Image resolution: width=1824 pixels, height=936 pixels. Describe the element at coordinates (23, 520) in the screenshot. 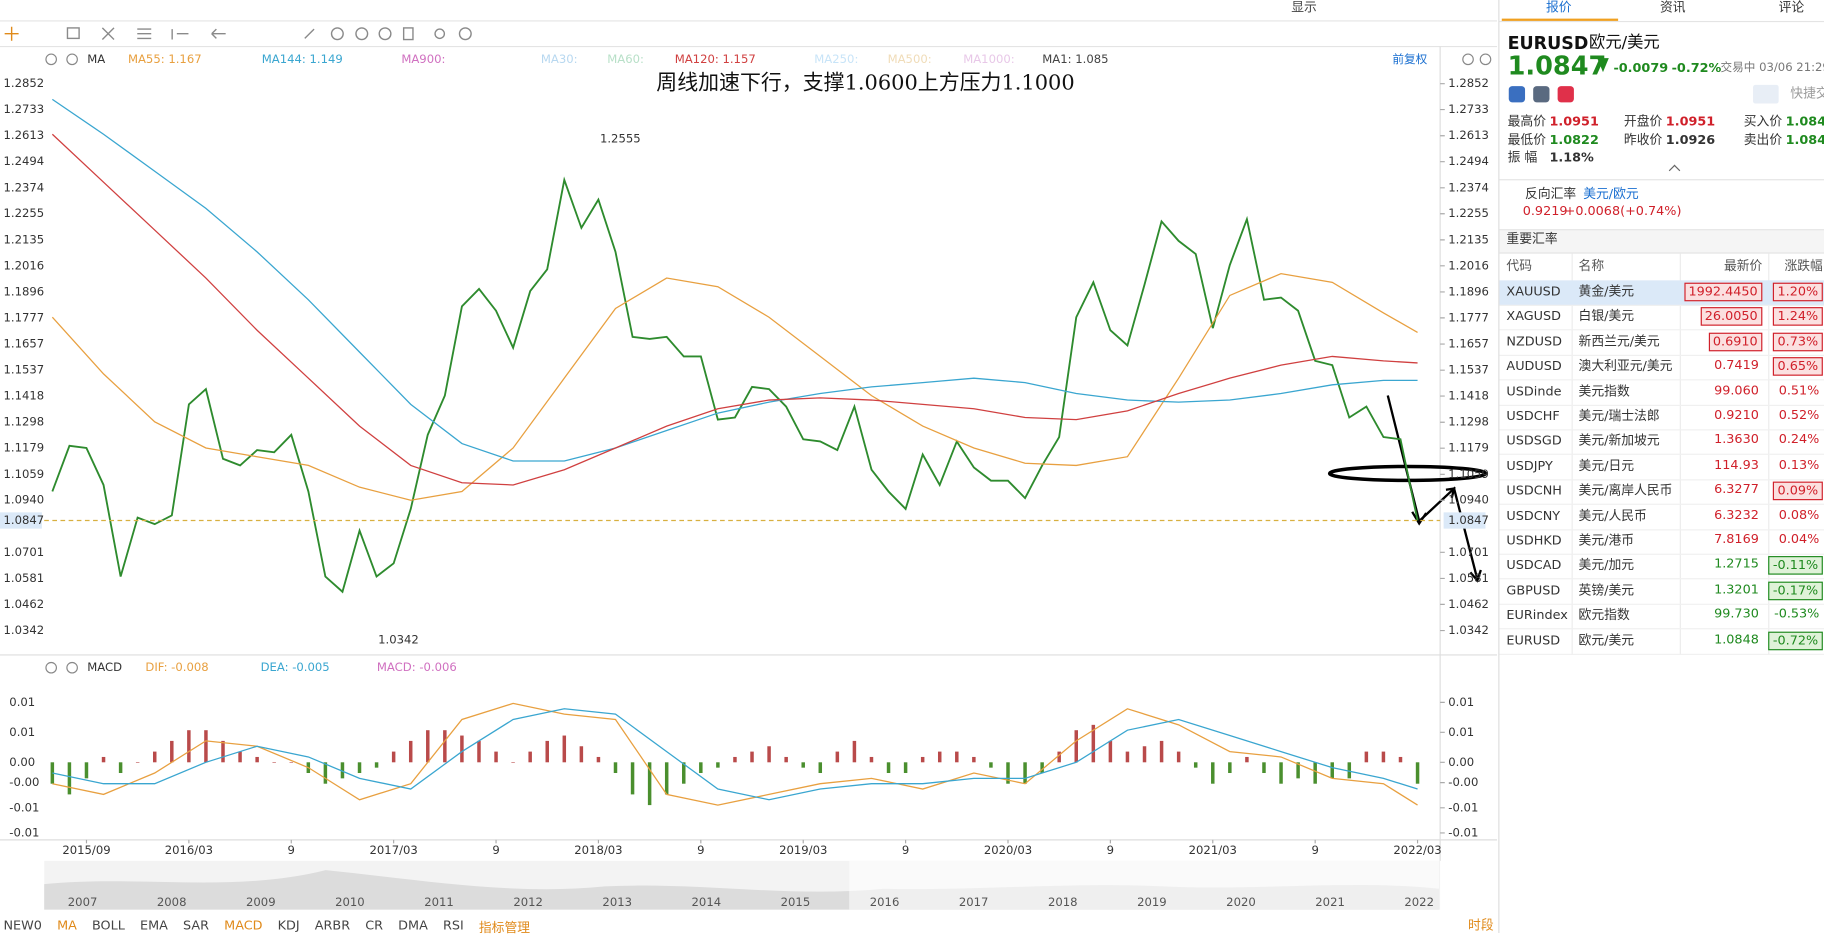

I see `last-price-label: 1.0847` at that location.